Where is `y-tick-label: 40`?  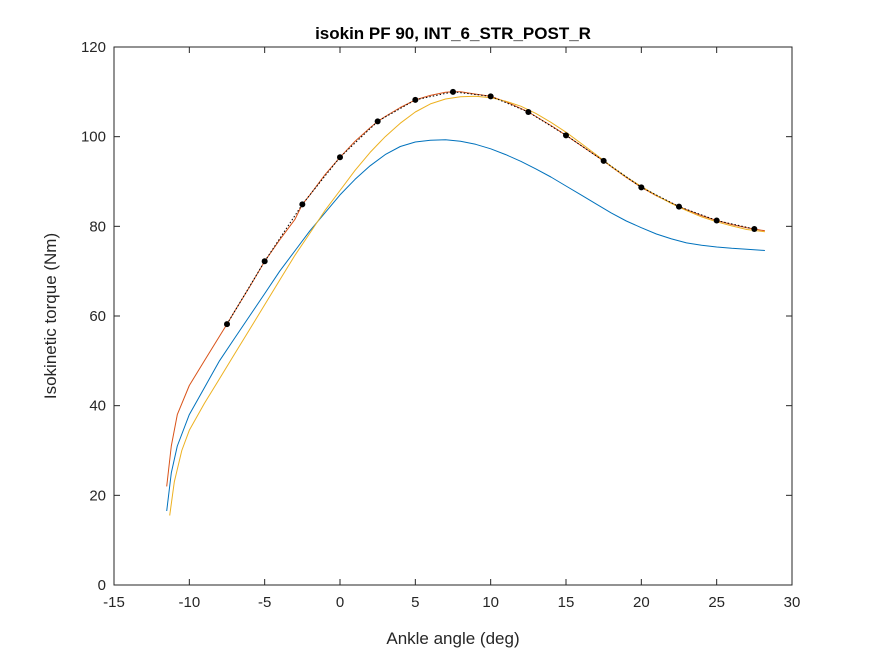
y-tick-label: 40 is located at coordinates (97, 406).